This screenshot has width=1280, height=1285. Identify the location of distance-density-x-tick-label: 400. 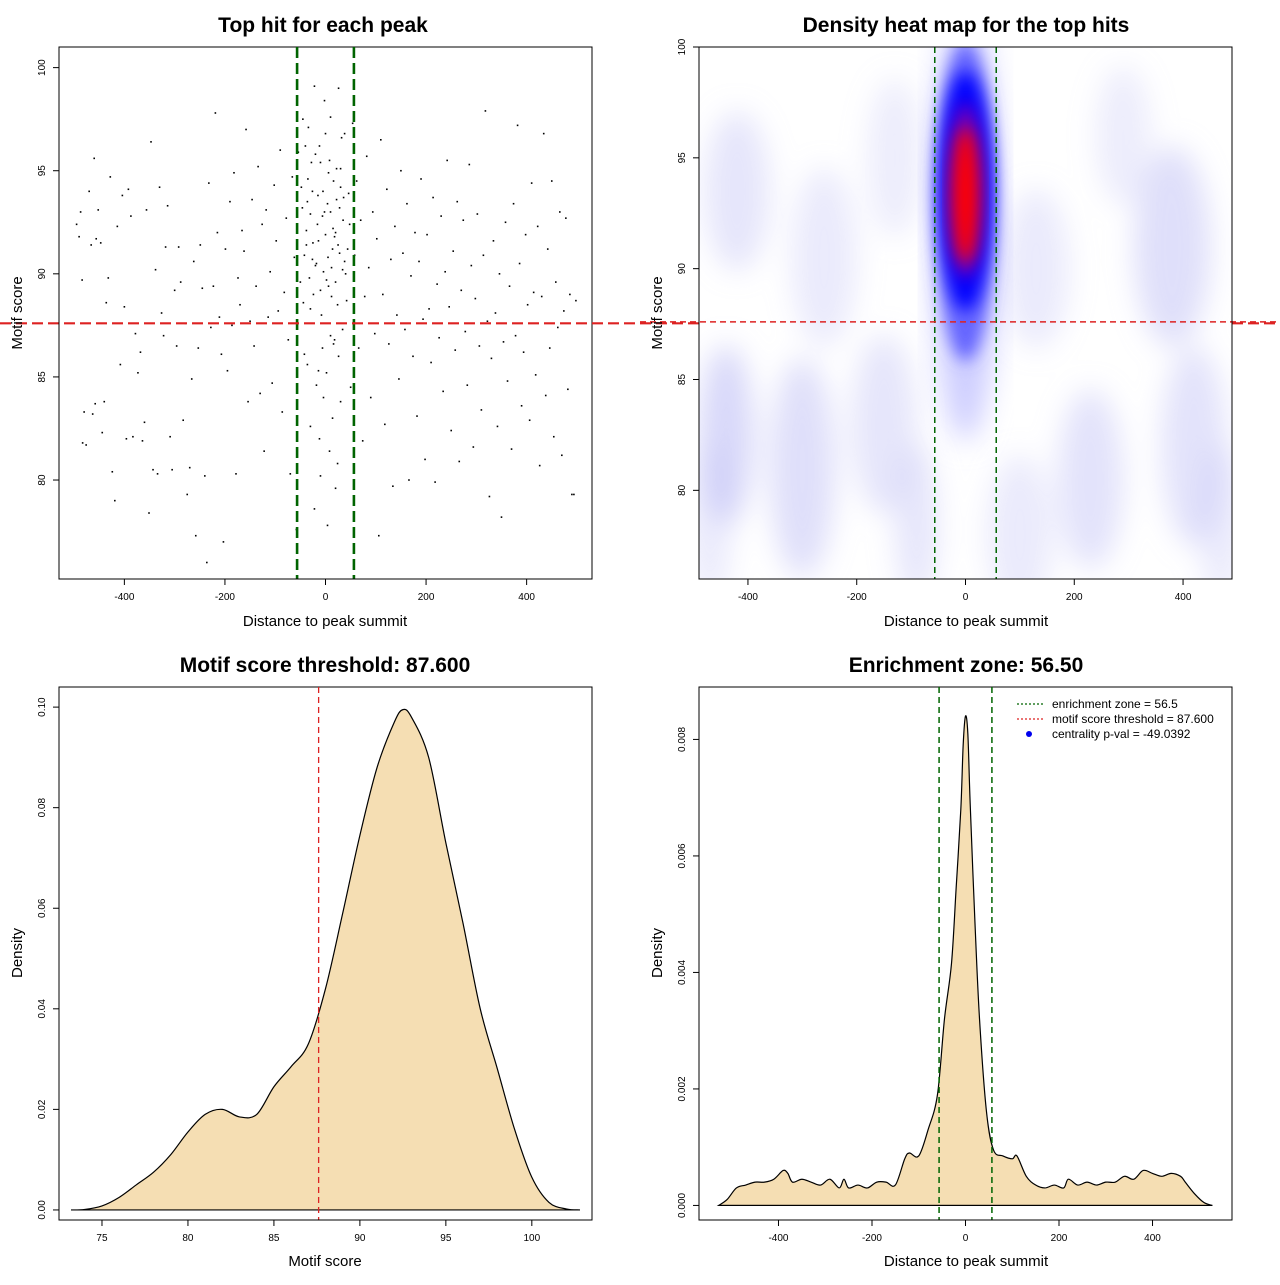
(1152, 1238).